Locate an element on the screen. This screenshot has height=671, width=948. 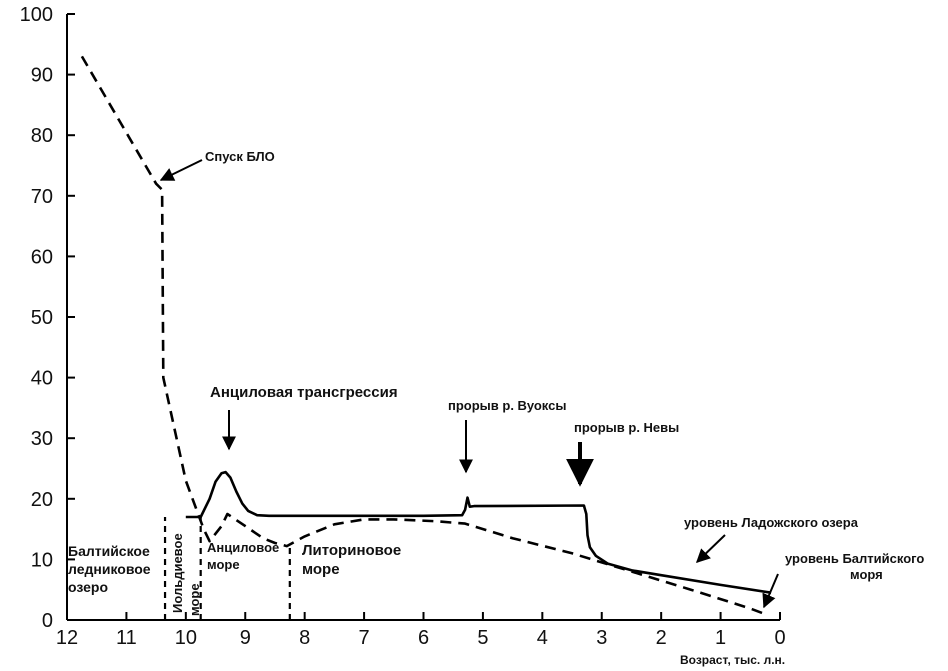
annotation-vuoksa-breach: прорыв р. Вуоксы is located at coordinates (507, 405).